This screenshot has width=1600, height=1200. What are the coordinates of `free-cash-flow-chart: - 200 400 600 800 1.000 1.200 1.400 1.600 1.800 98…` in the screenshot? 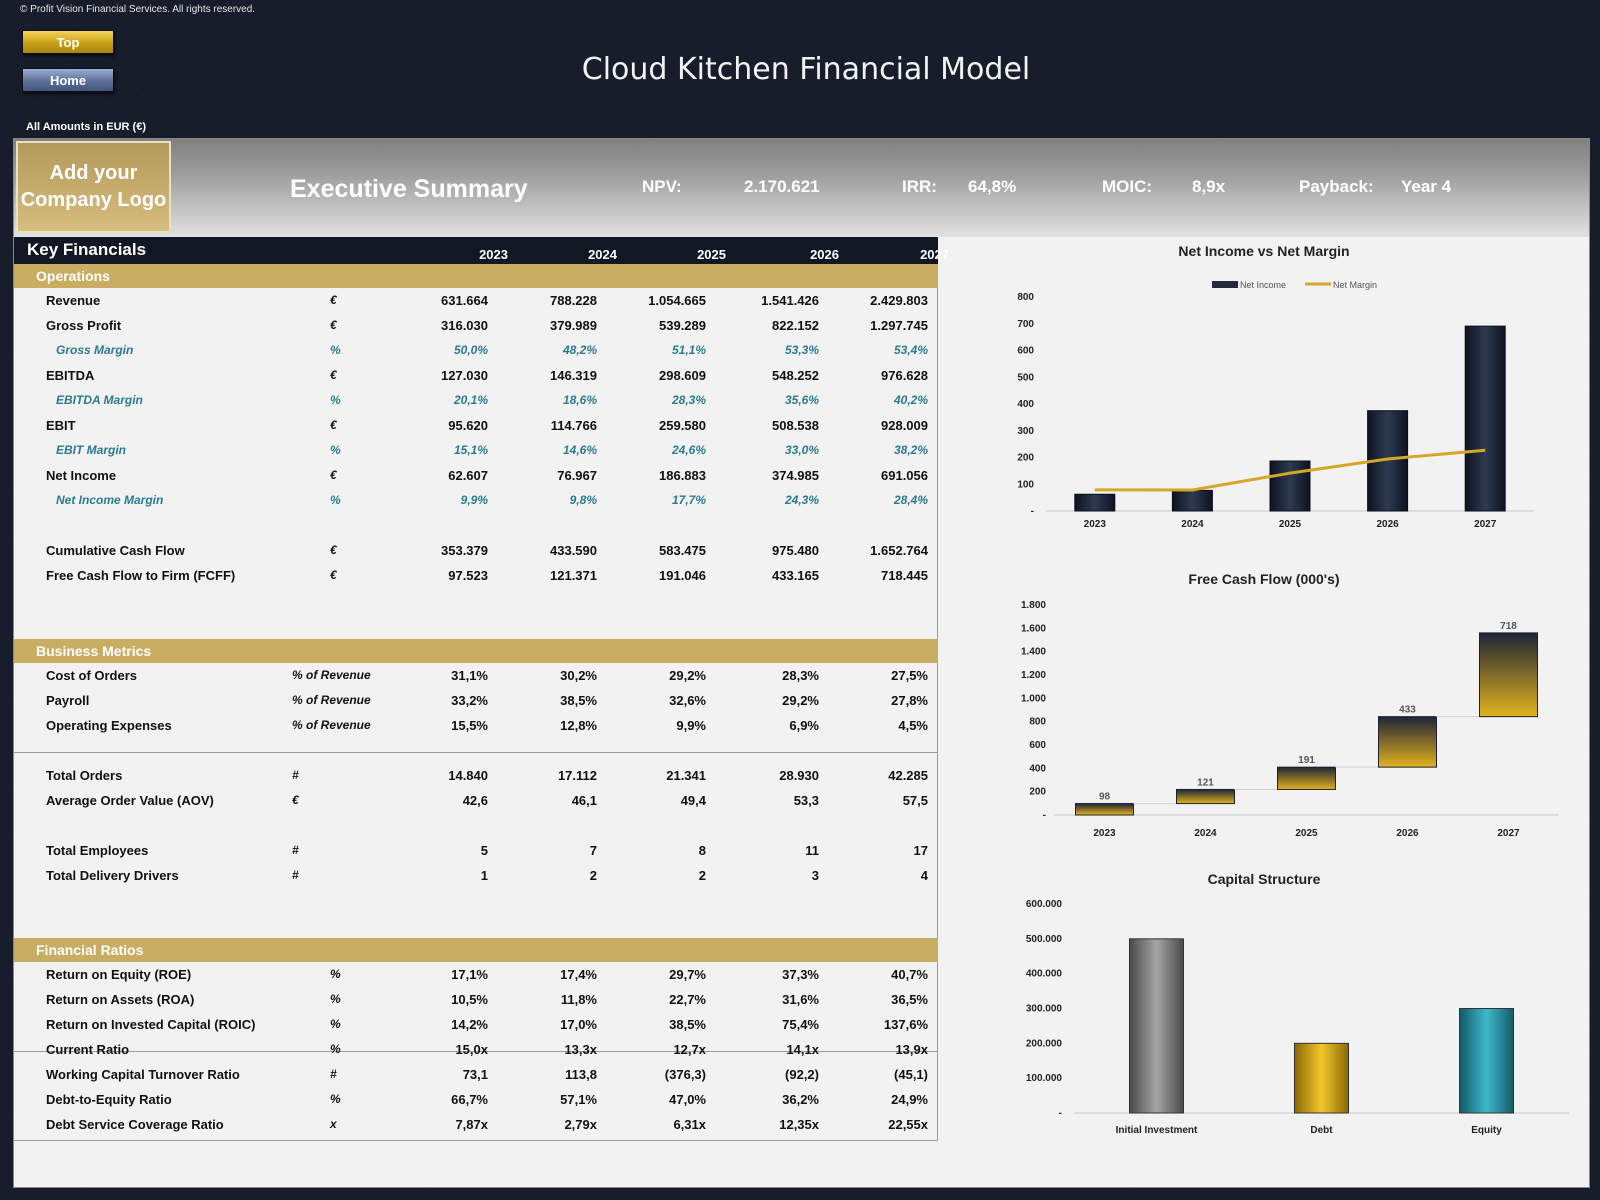 It's located at (1290, 719).